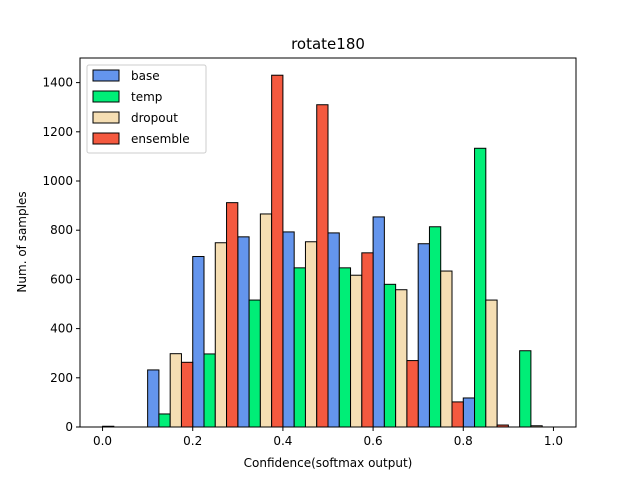 This screenshot has height=480, width=640. What do you see at coordinates (154, 118) in the screenshot?
I see `legend-label-dropout: dropout` at bounding box center [154, 118].